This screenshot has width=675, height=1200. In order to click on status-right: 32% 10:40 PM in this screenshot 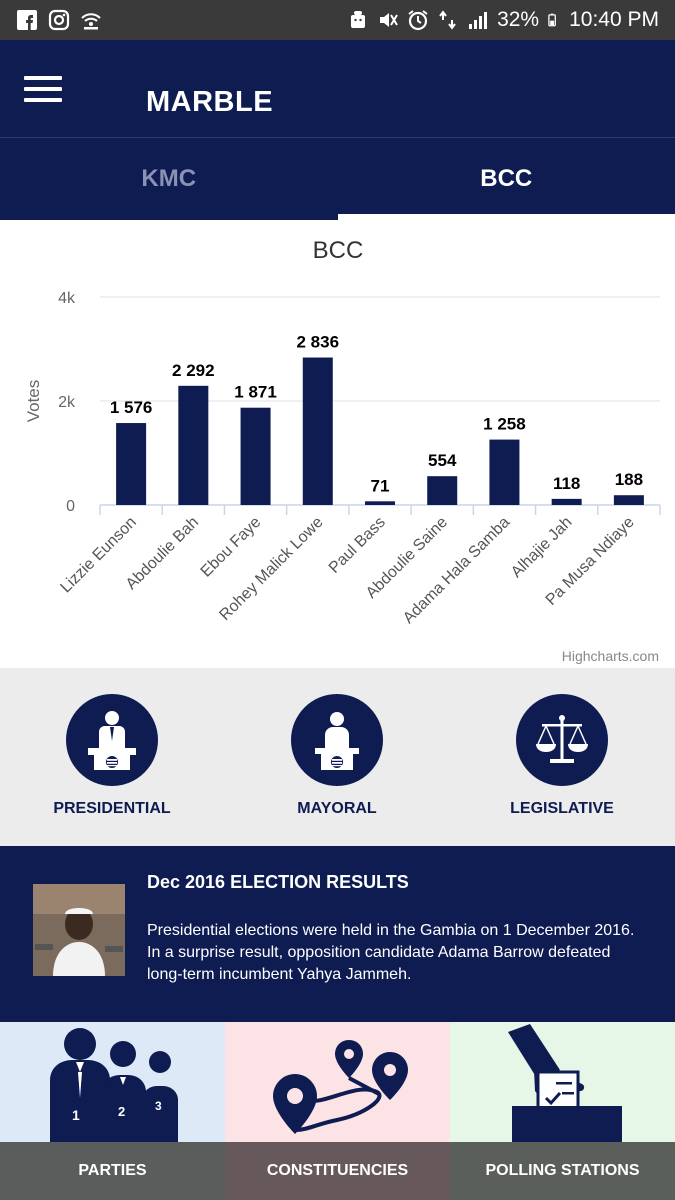, I will do `click(503, 20)`.